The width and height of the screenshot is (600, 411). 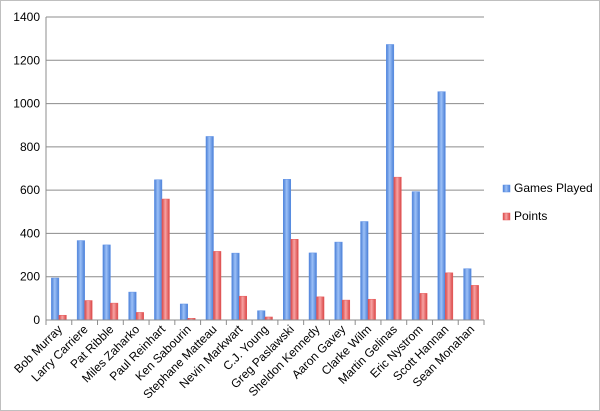 What do you see at coordinates (26, 168) in the screenshot?
I see `y-tick-labels: 0 200 400 600 800 1000 1200 1400` at bounding box center [26, 168].